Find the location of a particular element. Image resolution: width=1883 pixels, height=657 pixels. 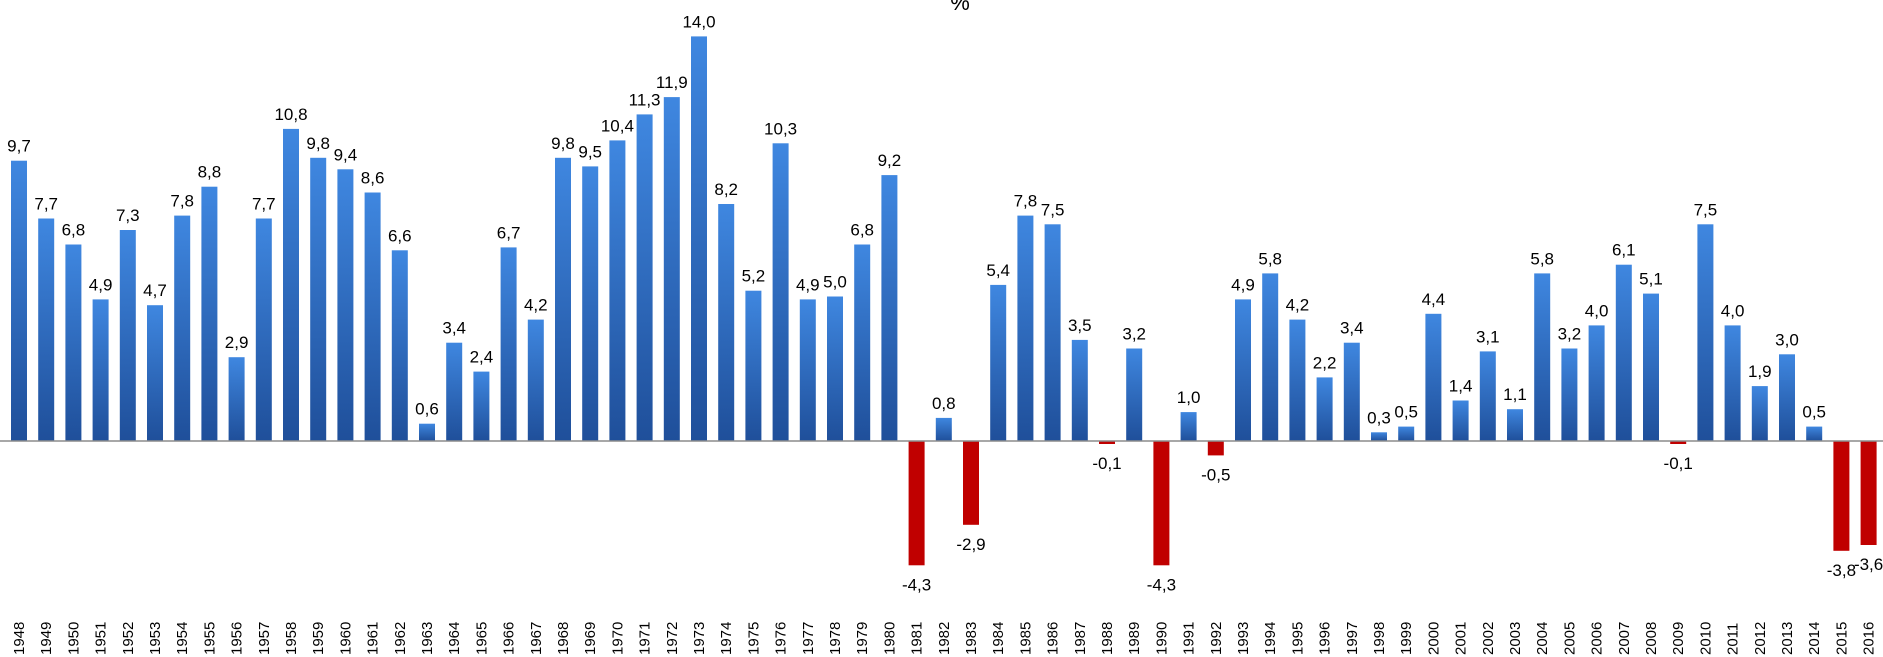

x-tick-1950: 1950 is located at coordinates (73, 638).